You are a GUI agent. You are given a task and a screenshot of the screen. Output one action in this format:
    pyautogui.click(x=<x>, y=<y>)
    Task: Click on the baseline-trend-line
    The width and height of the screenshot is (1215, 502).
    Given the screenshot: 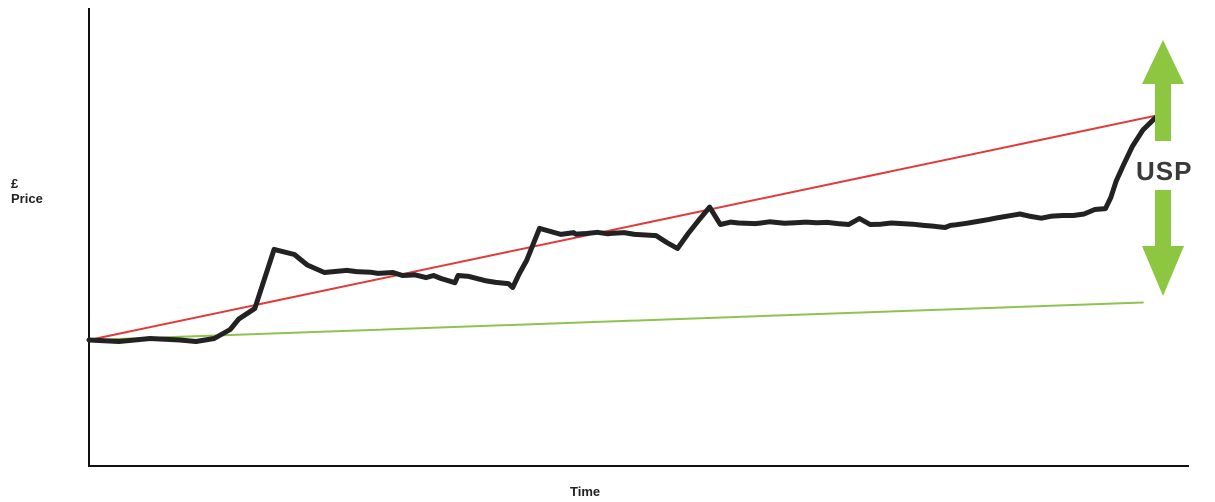 What is the action you would take?
    pyautogui.click(x=616, y=321)
    